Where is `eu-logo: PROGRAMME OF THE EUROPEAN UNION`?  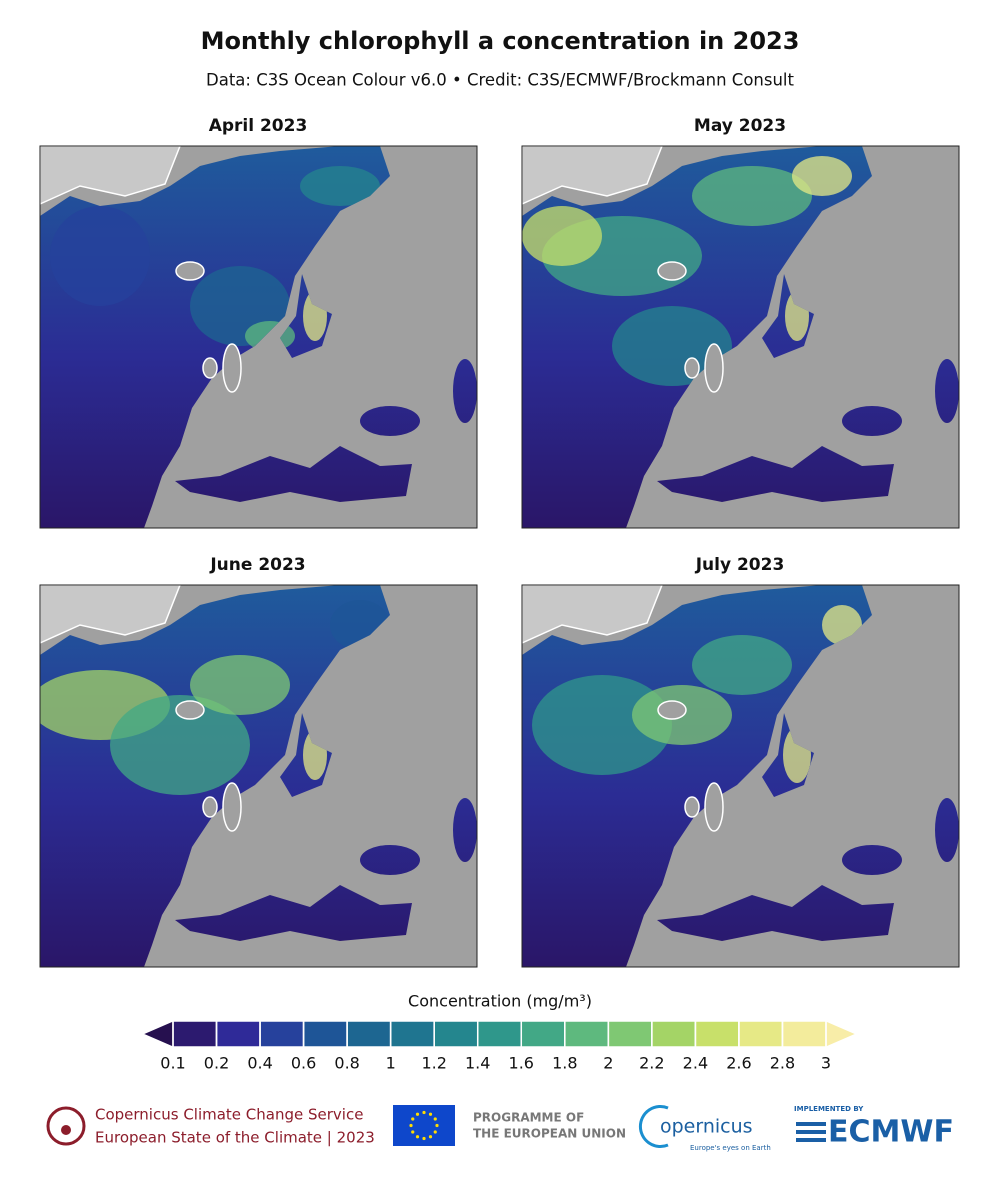
eu-logo: PROGRAMME OF THE EUROPEAN UNION is located at coordinates (509, 1125).